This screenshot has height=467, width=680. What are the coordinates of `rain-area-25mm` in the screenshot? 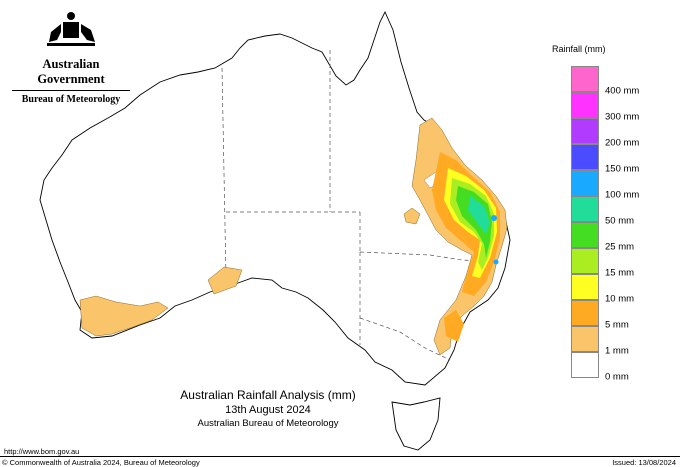 It's located at (474, 222).